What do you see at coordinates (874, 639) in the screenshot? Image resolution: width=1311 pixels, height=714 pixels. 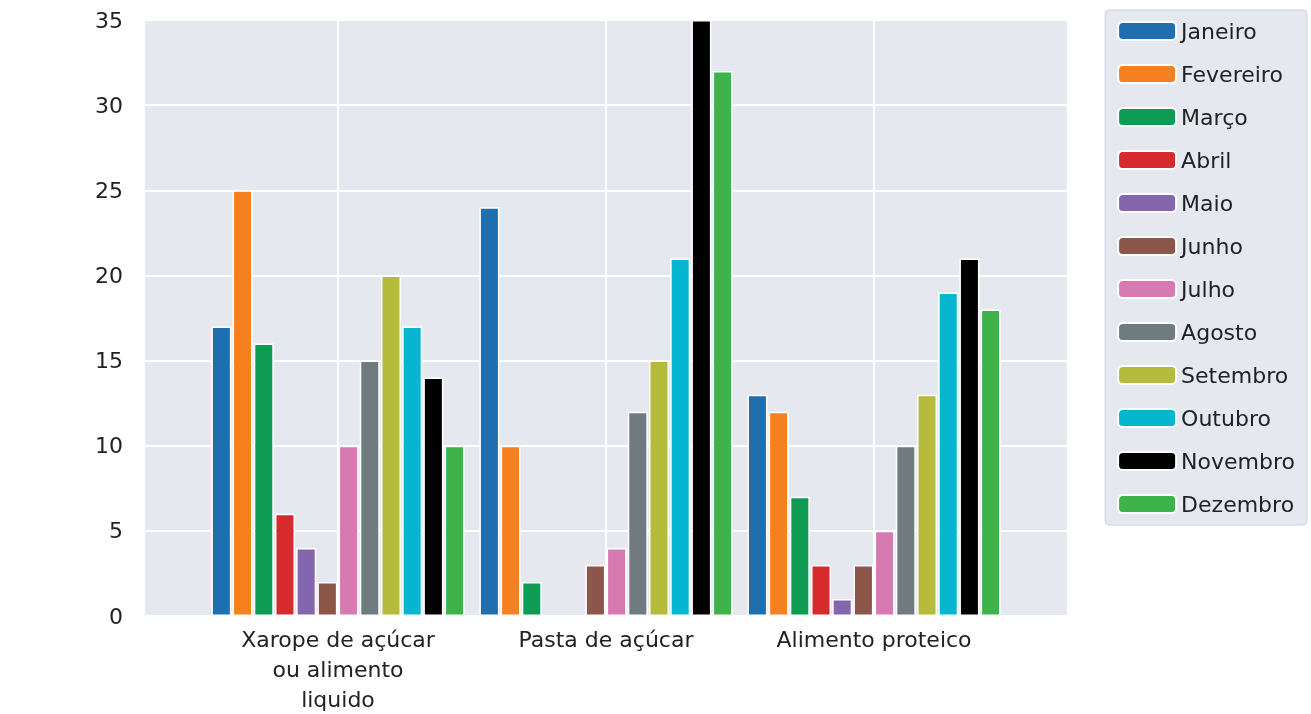 I see `x-tick-label: Alimento proteico` at bounding box center [874, 639].